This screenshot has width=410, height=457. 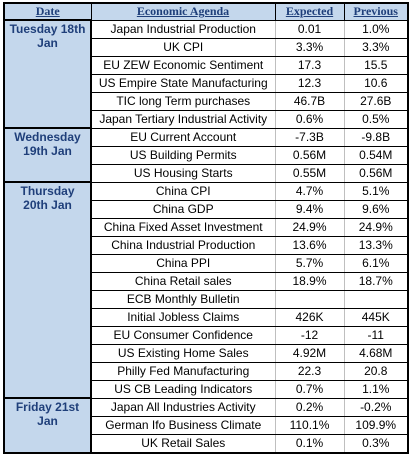 I want to click on expected-value-cell: -12, so click(x=309, y=335).